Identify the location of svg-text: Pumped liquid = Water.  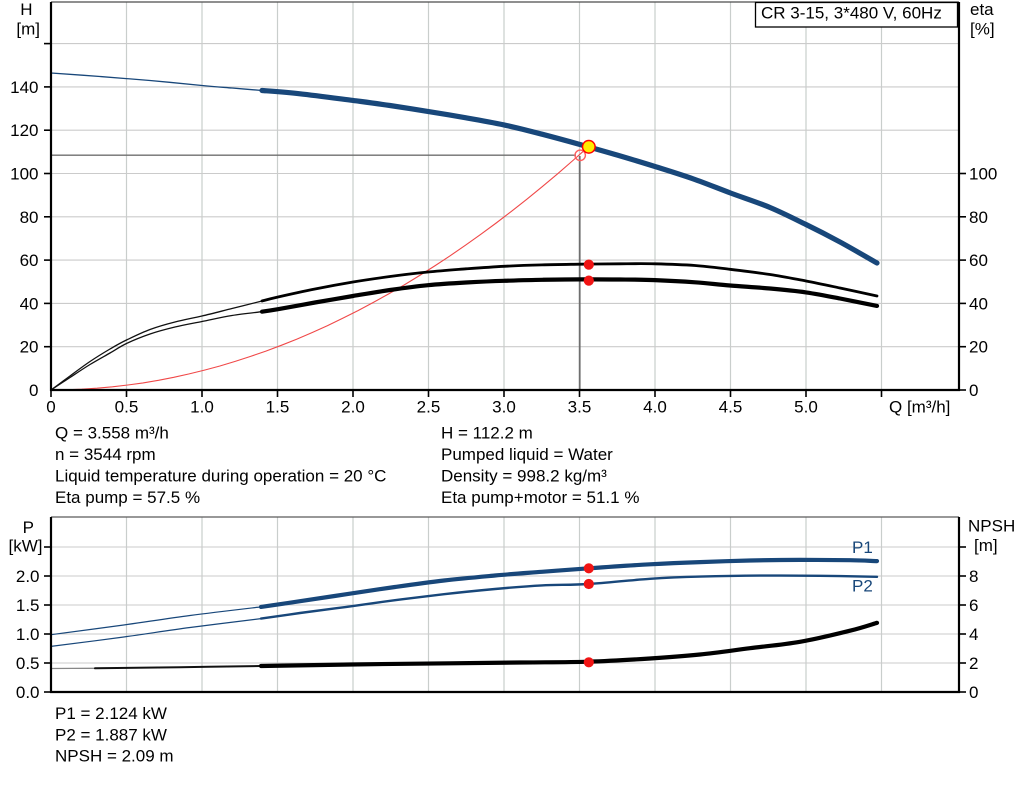
(527, 454).